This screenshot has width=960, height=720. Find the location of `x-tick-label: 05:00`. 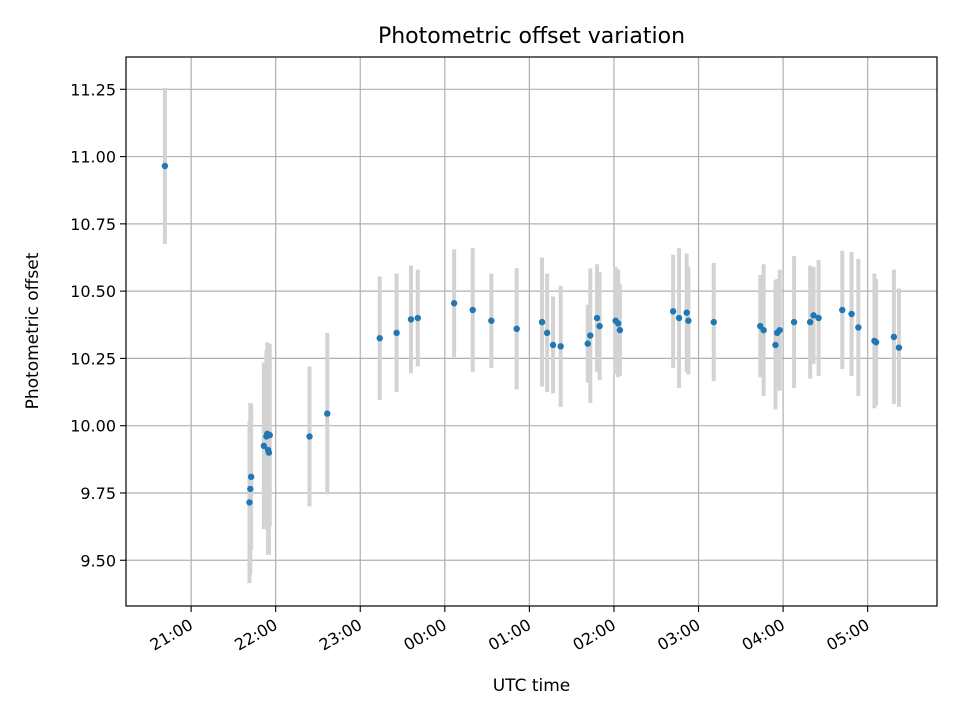

x-tick-label: 05:00 is located at coordinates (847, 635).